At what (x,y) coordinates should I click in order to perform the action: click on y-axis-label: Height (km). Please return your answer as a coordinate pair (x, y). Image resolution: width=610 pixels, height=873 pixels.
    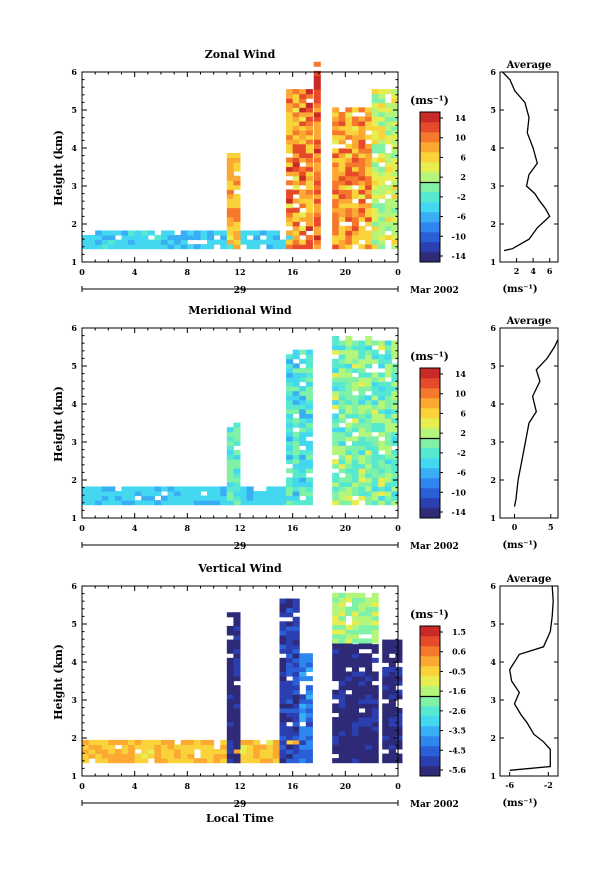
    Looking at the image, I should click on (58, 168).